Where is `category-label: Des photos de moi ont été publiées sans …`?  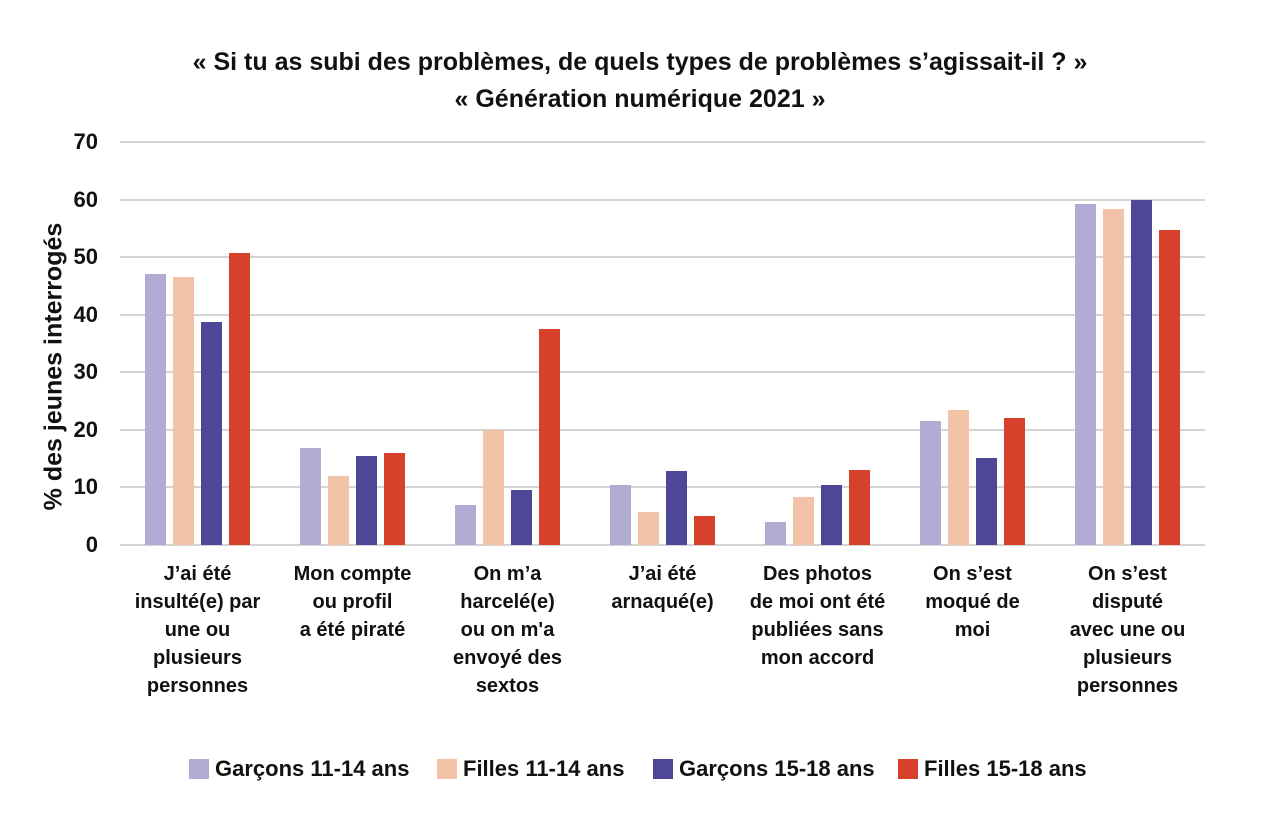 category-label: Des photos de moi ont été publiées sans … is located at coordinates (817, 616).